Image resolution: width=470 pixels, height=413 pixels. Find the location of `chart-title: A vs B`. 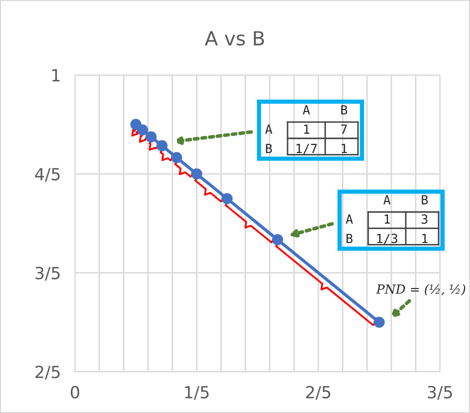

chart-title: A vs B is located at coordinates (234, 38).